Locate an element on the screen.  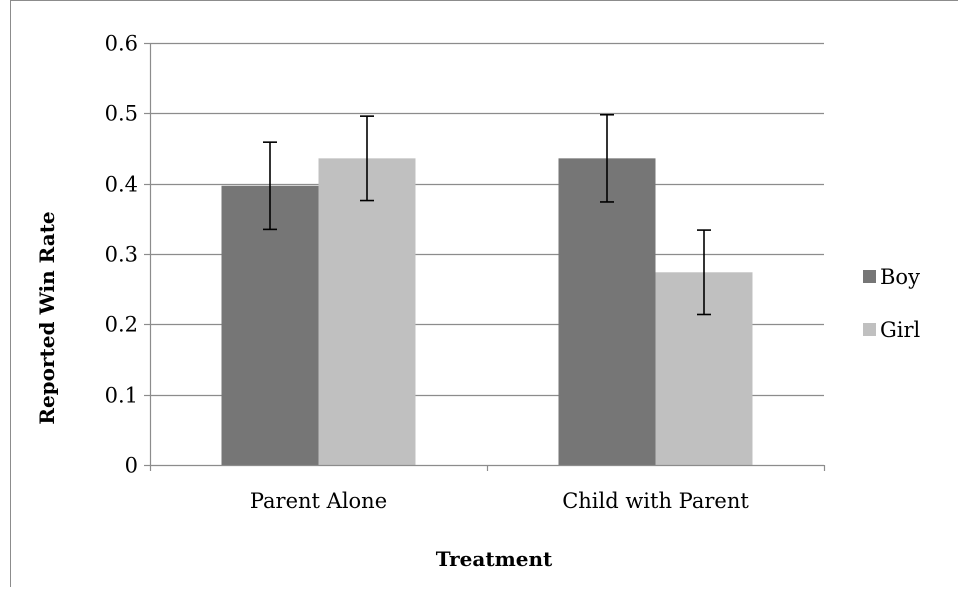
y-axis-title: Reported Win Rate is located at coordinates (47, 317).